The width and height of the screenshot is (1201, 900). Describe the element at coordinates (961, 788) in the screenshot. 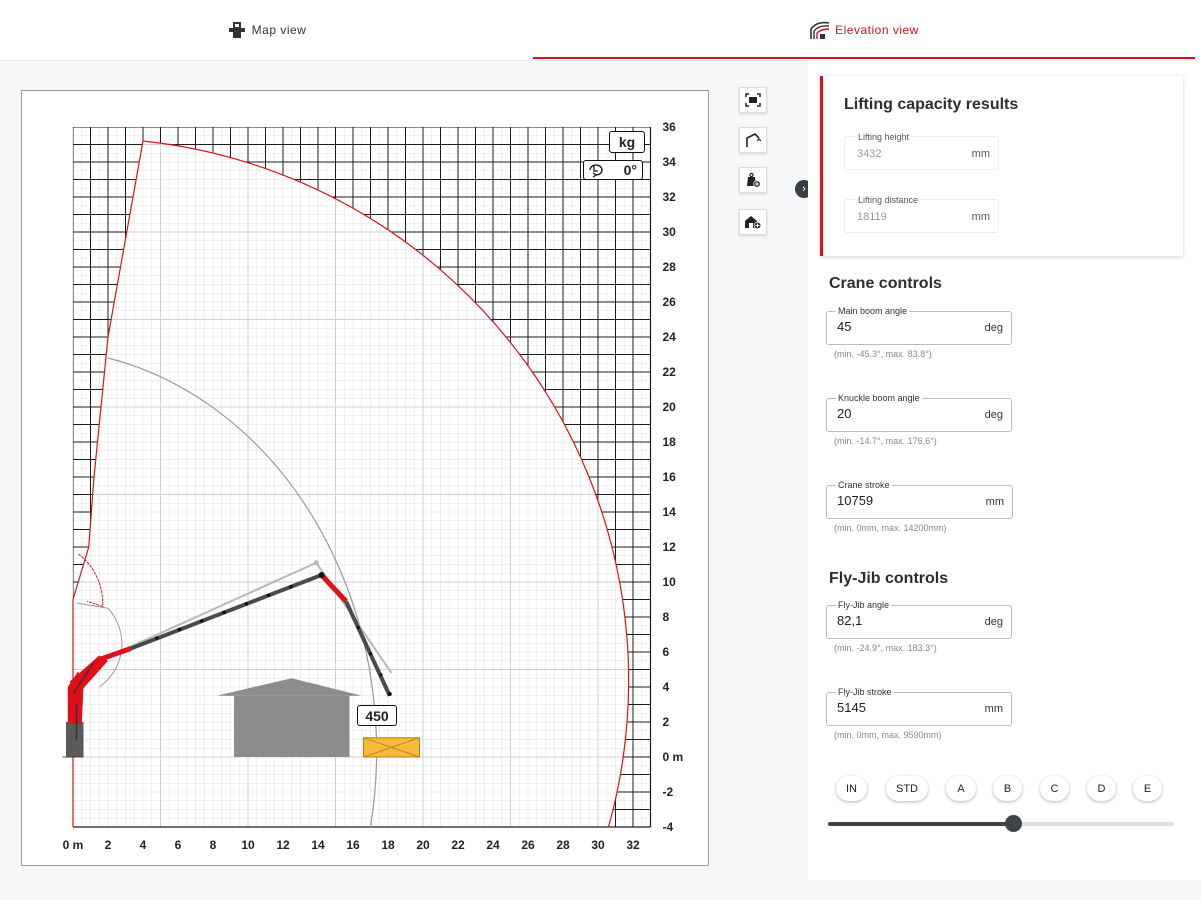

I see `preset-a-button: A` at that location.